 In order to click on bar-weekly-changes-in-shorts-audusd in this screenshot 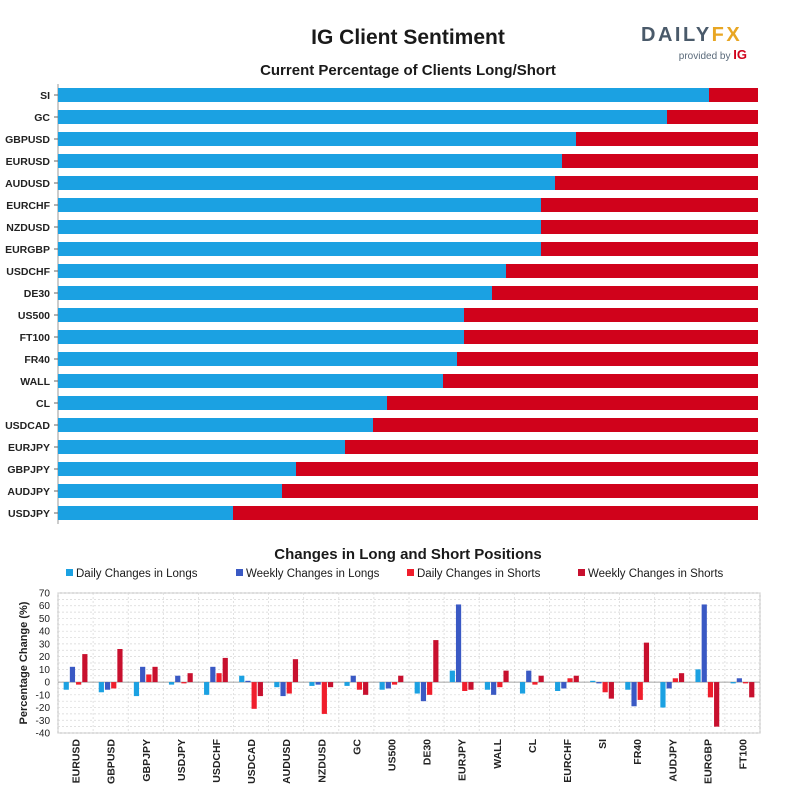, I will do `click(295, 671)`.